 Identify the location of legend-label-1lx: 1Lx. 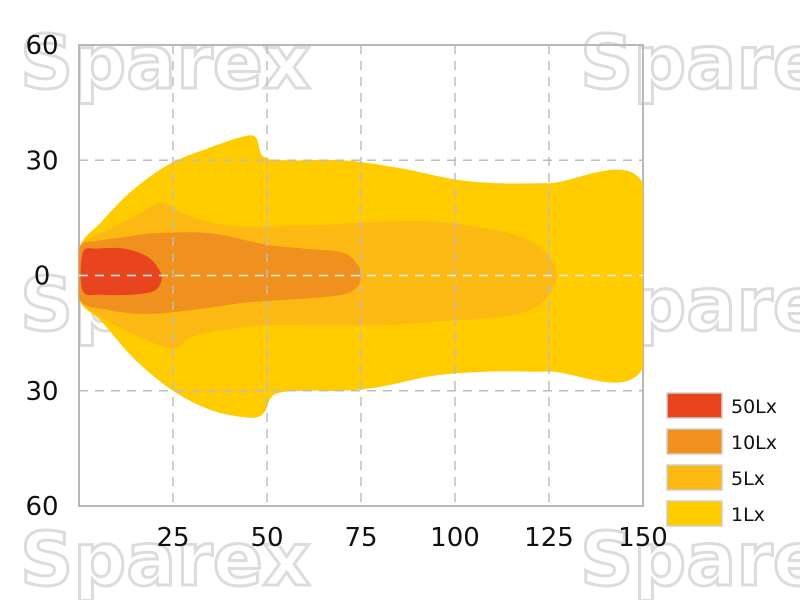
(748, 515).